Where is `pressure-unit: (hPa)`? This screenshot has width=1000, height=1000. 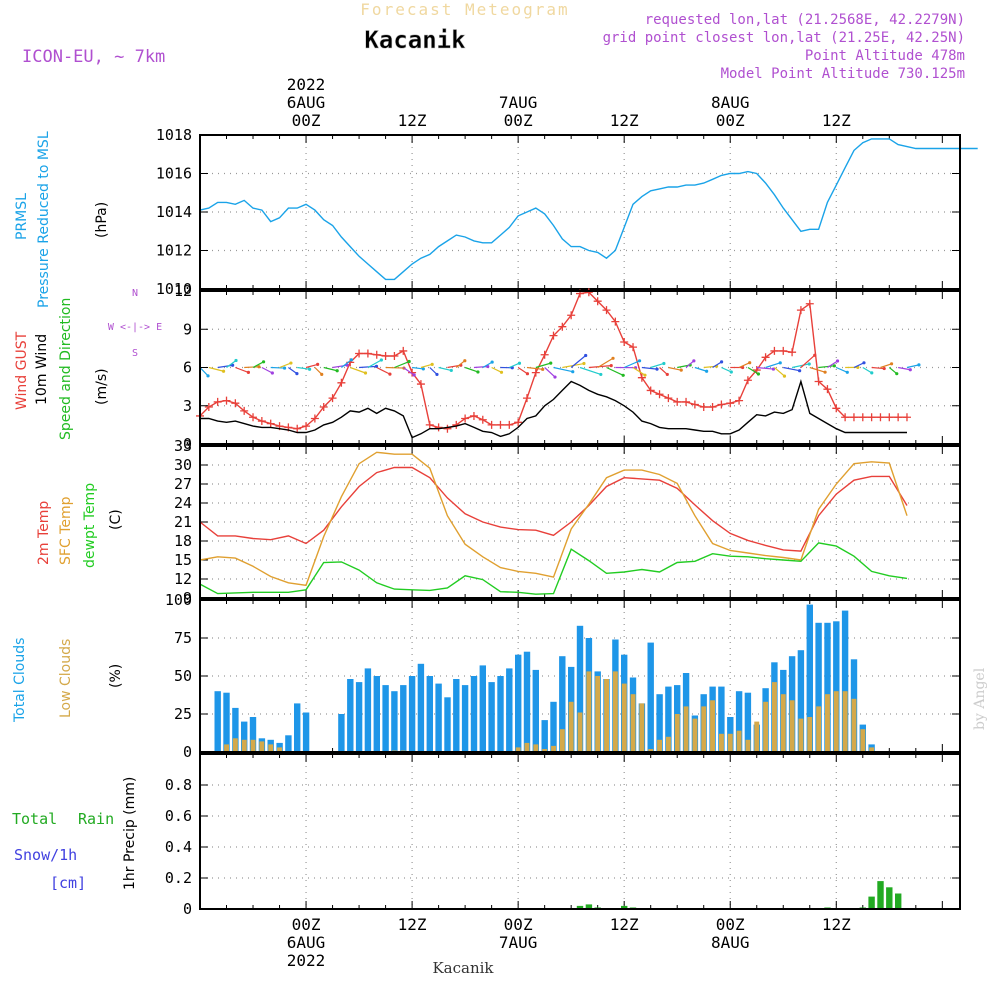 pressure-unit: (hPa) is located at coordinates (102, 220).